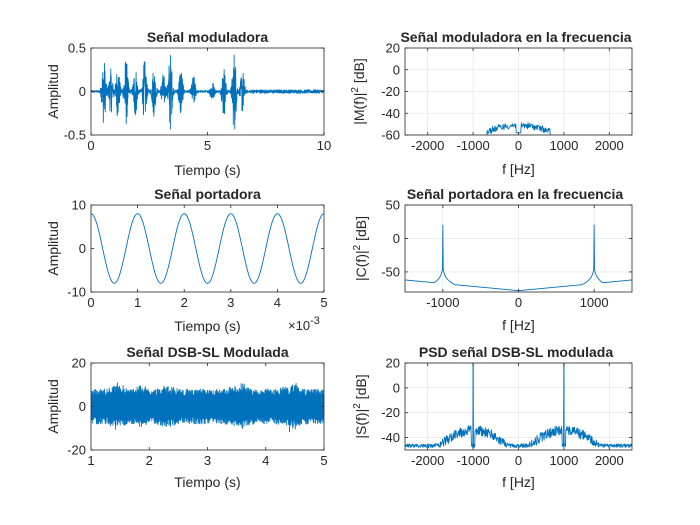  What do you see at coordinates (75, 135) in the screenshot?
I see `y-tick-label: -0.5` at bounding box center [75, 135].